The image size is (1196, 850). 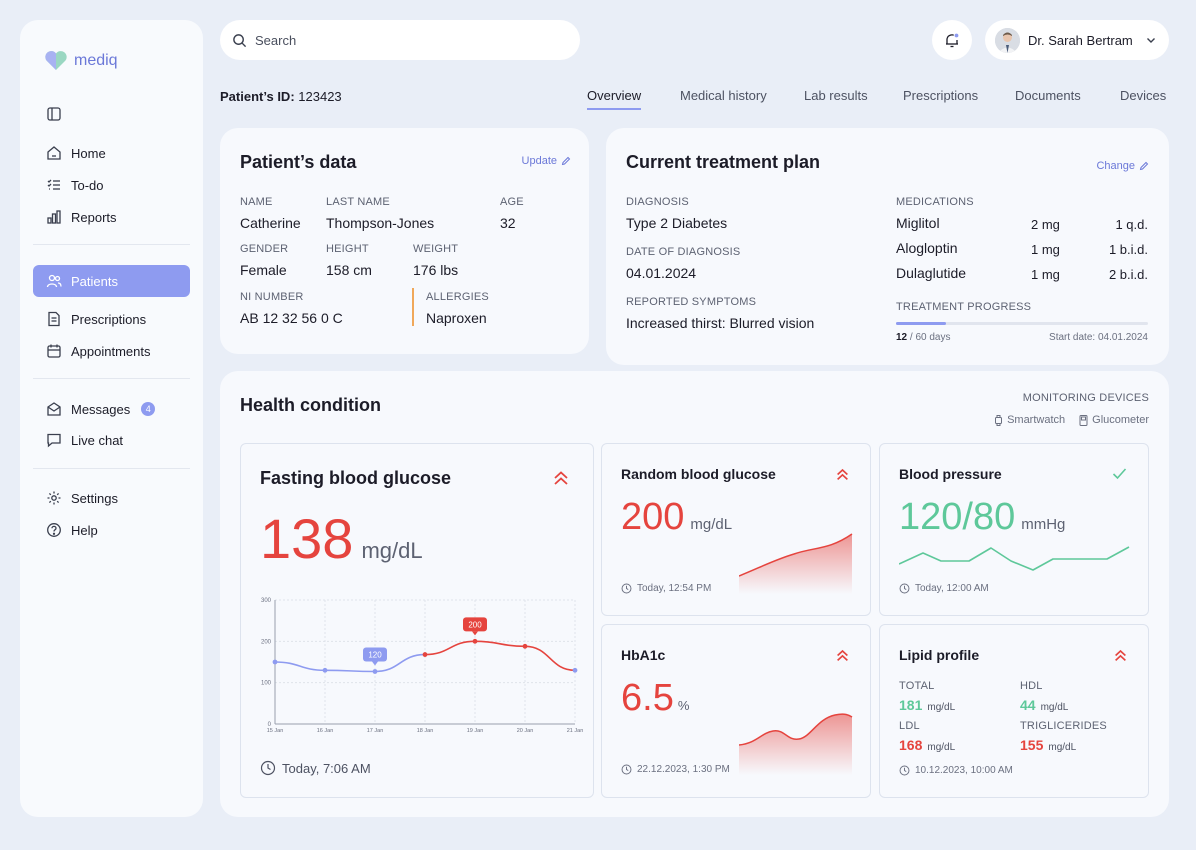 I want to click on time-label: Today, 12:00 AM, so click(x=952, y=588).